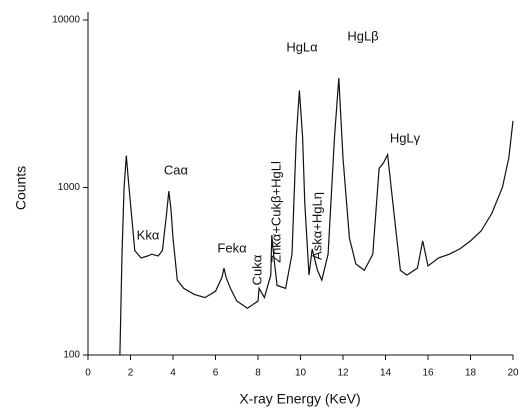 The width and height of the screenshot is (523, 410). Describe the element at coordinates (428, 373) in the screenshot. I see `x-tick-label: 16` at that location.